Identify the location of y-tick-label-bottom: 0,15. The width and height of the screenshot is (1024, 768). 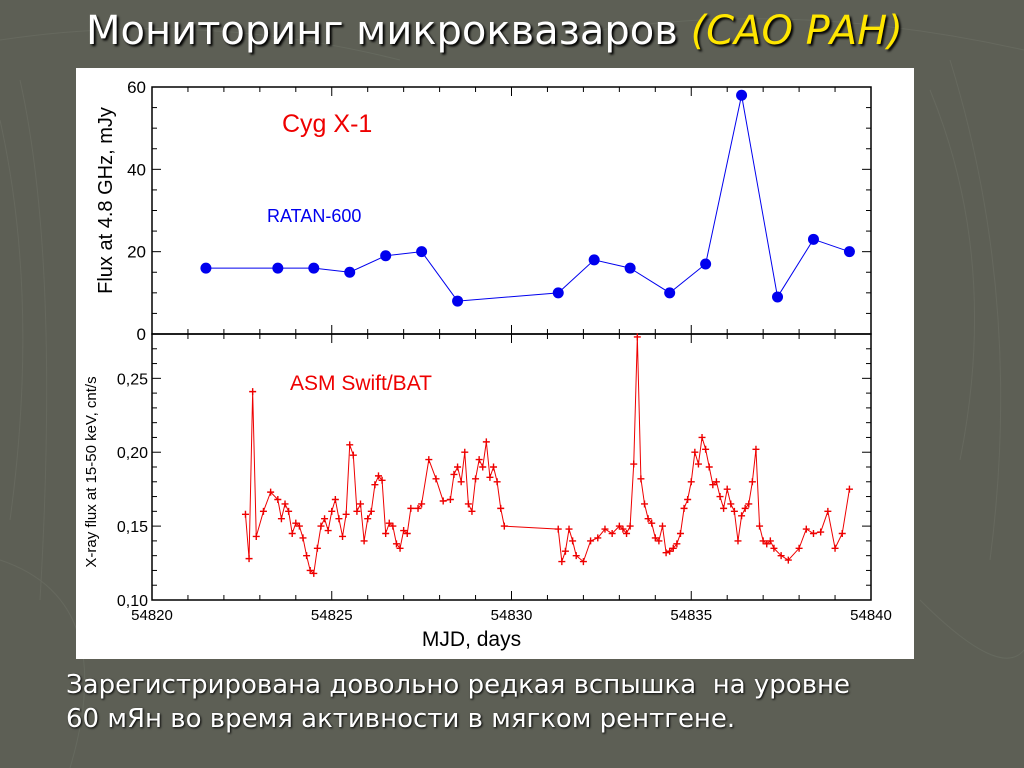
(132, 527).